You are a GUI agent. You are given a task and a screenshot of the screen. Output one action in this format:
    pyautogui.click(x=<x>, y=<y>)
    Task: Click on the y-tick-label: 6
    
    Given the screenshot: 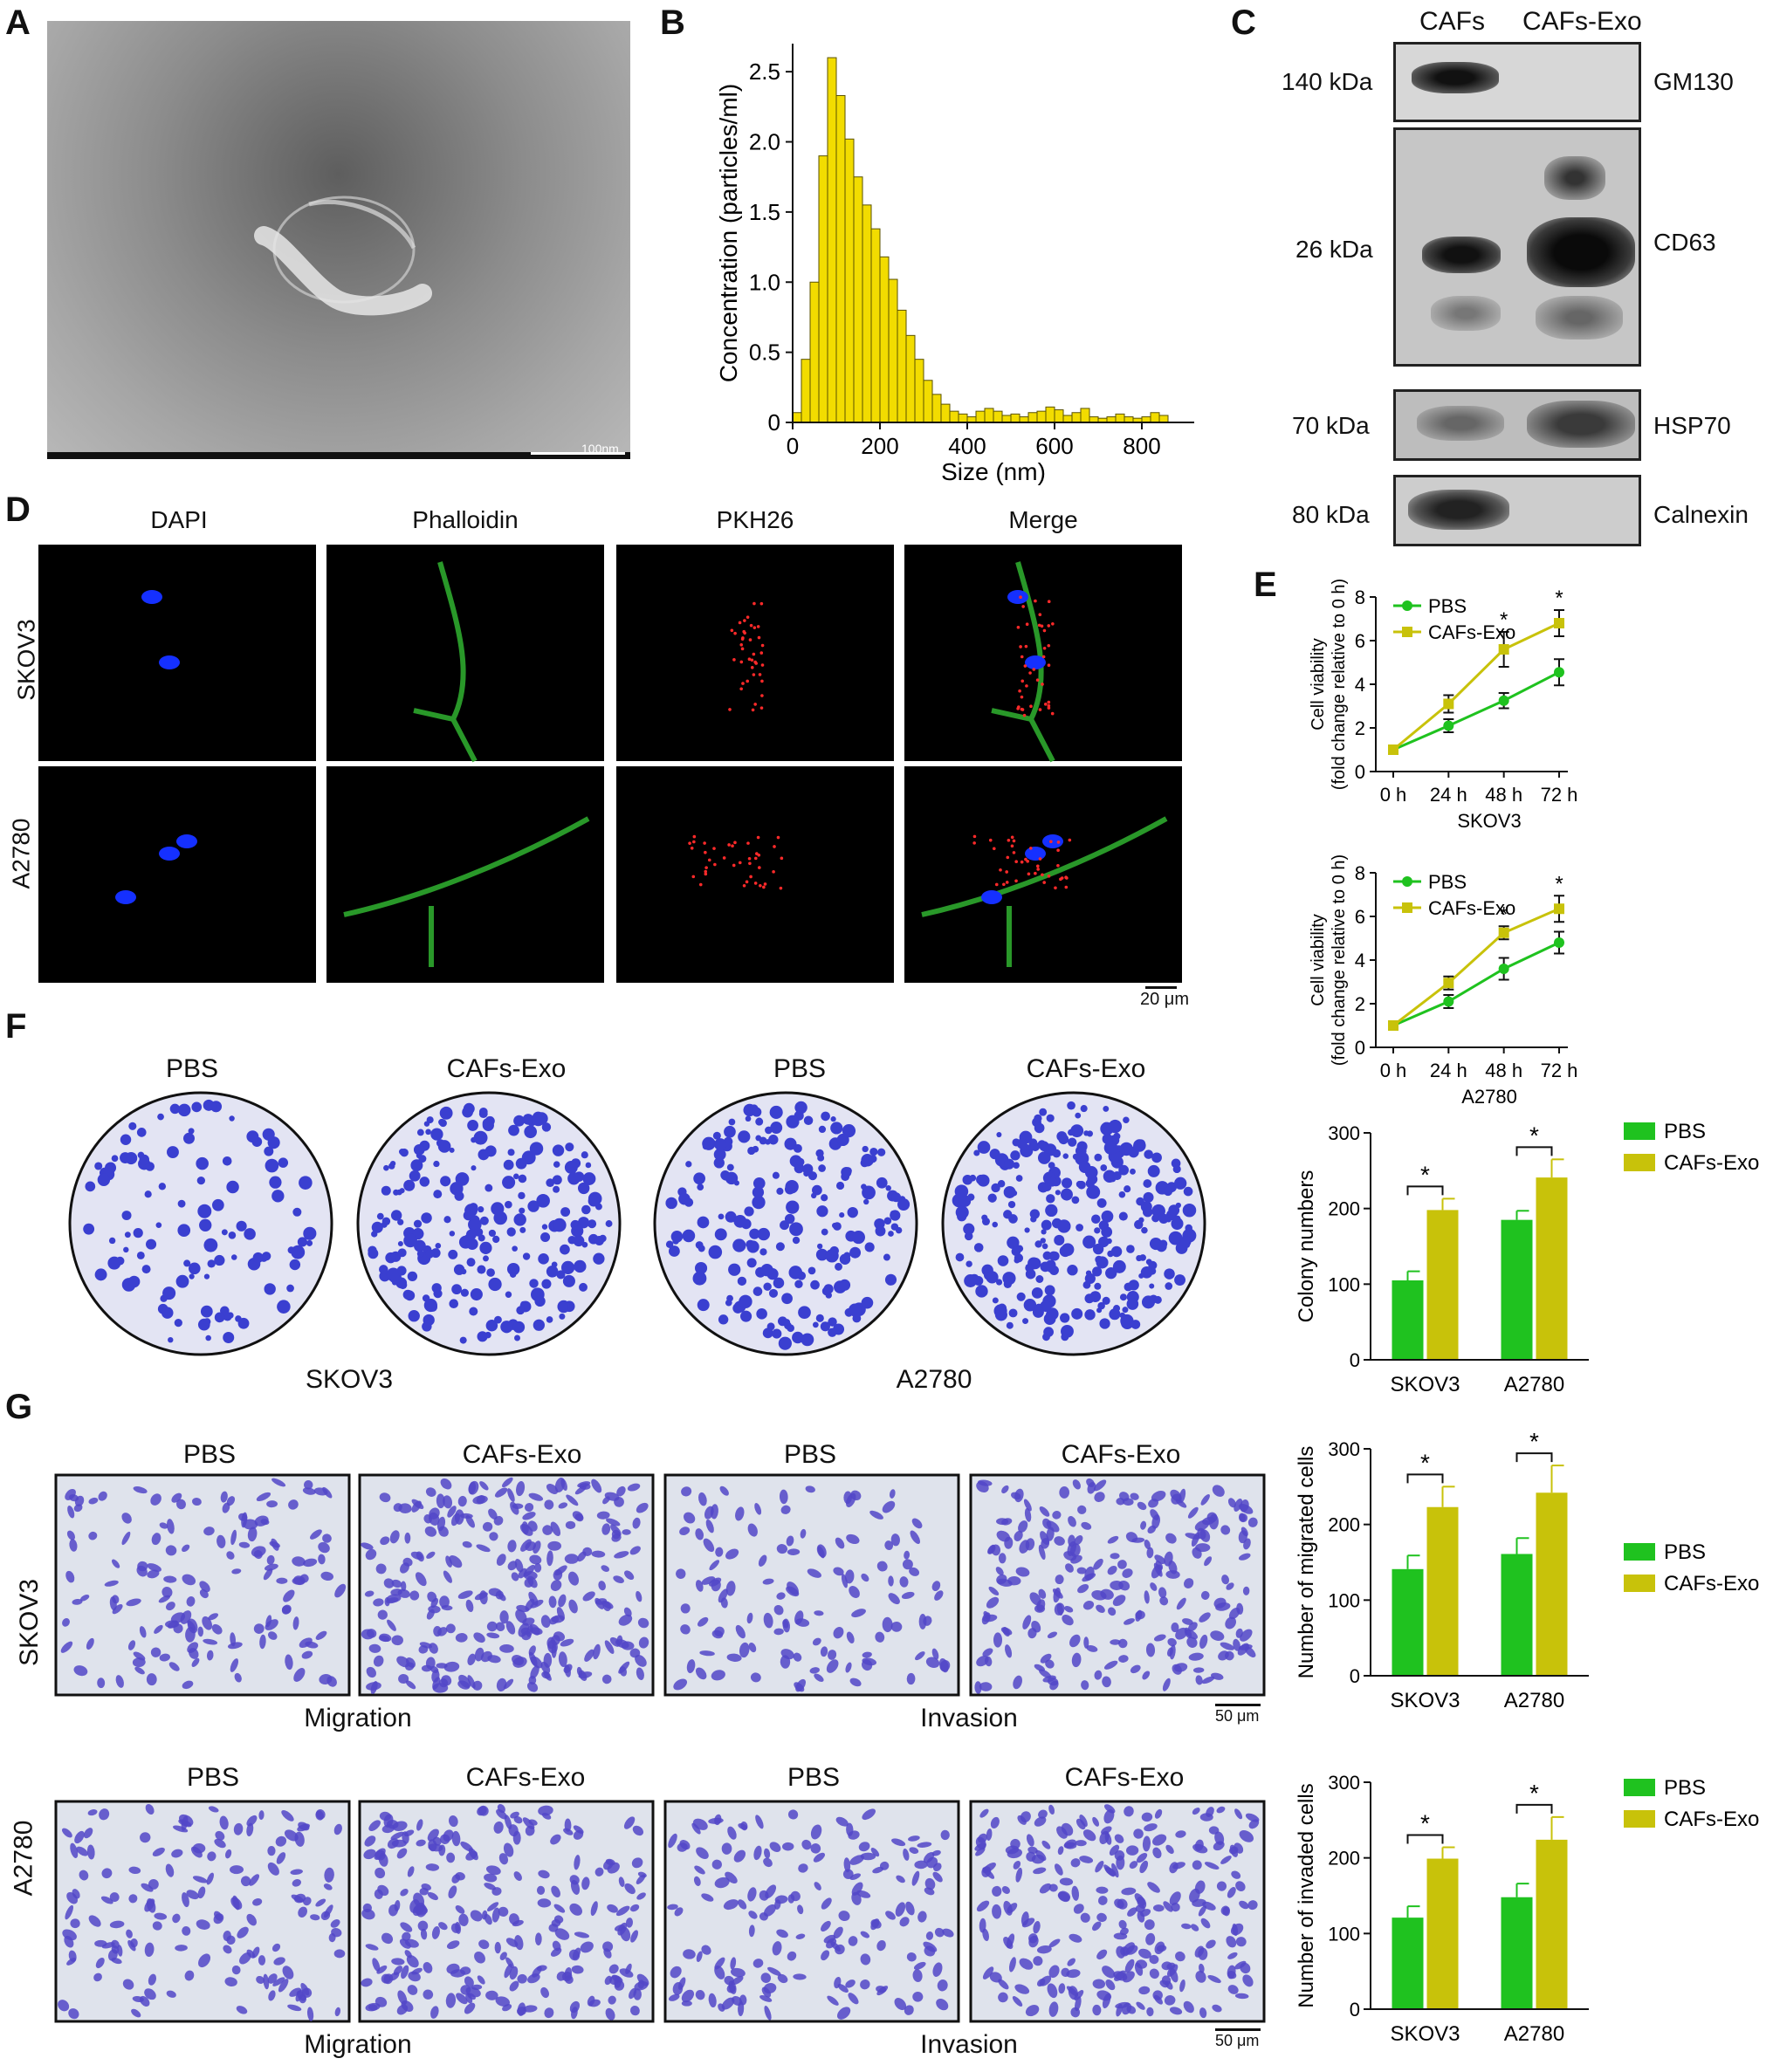 What is the action you would take?
    pyautogui.click(x=1360, y=917)
    